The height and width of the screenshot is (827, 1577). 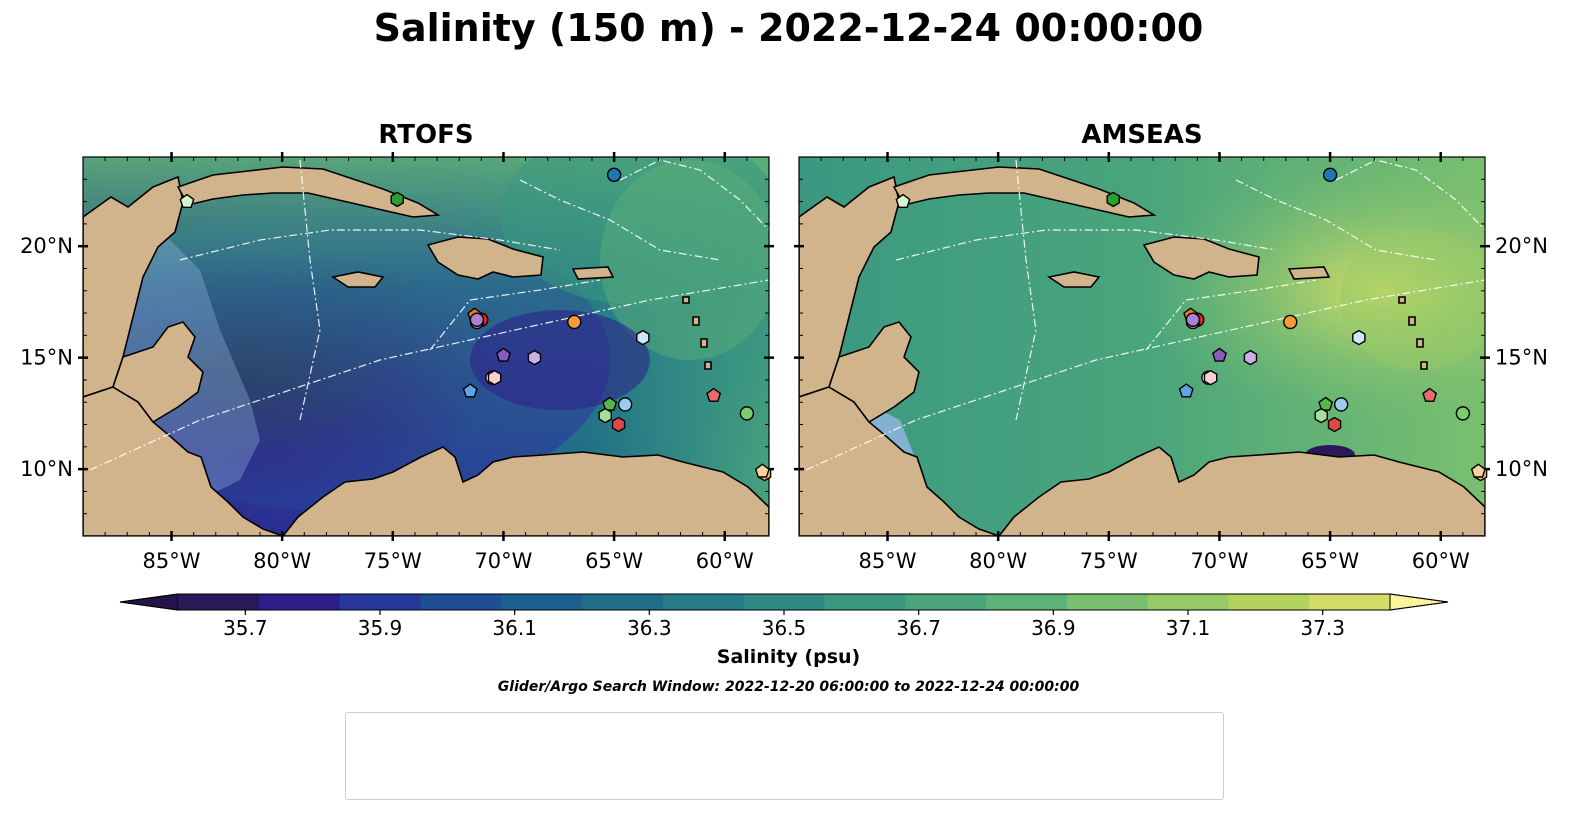 What do you see at coordinates (380, 628) in the screenshot?
I see `colorbar-tick-label: 35.9` at bounding box center [380, 628].